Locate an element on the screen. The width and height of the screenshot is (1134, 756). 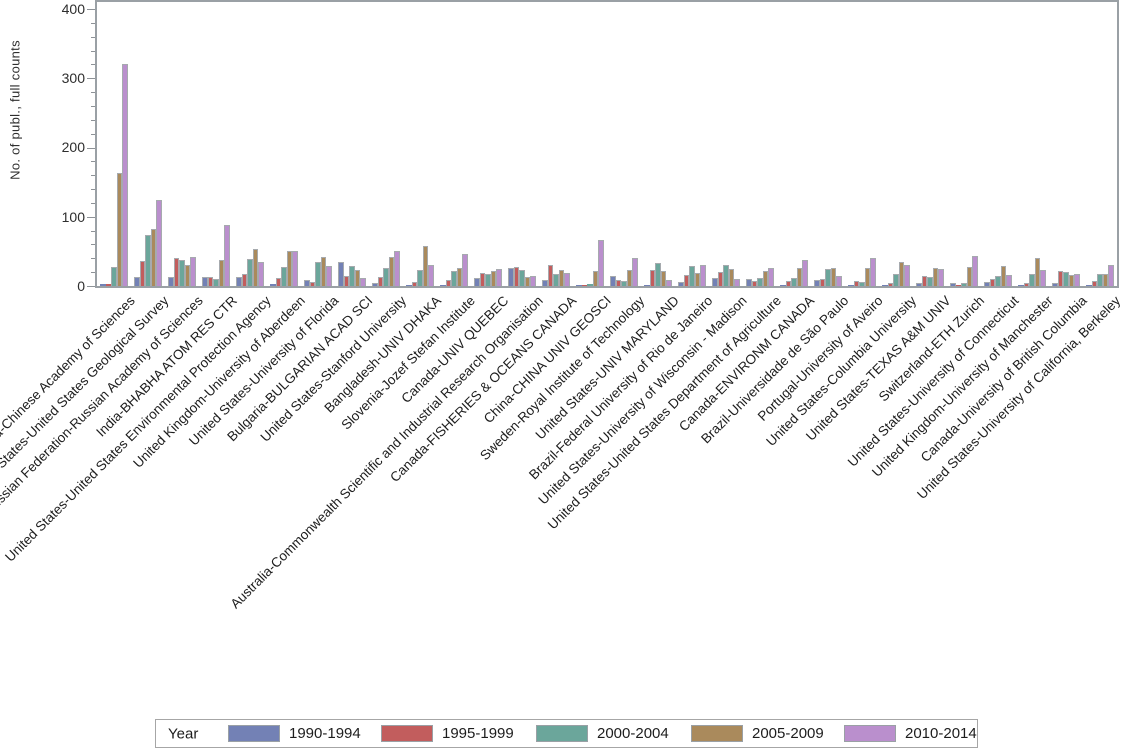
y-tick-label: 300 is located at coordinates (73, 78).